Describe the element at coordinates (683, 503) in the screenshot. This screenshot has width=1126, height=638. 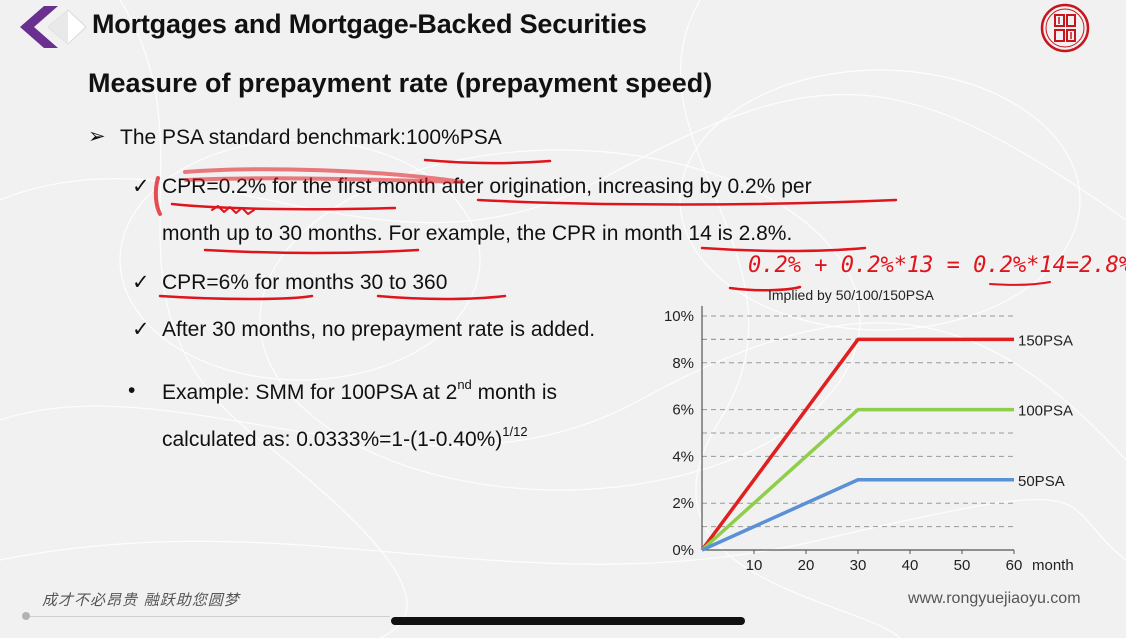
I see `y-tick-label: 2%` at that location.